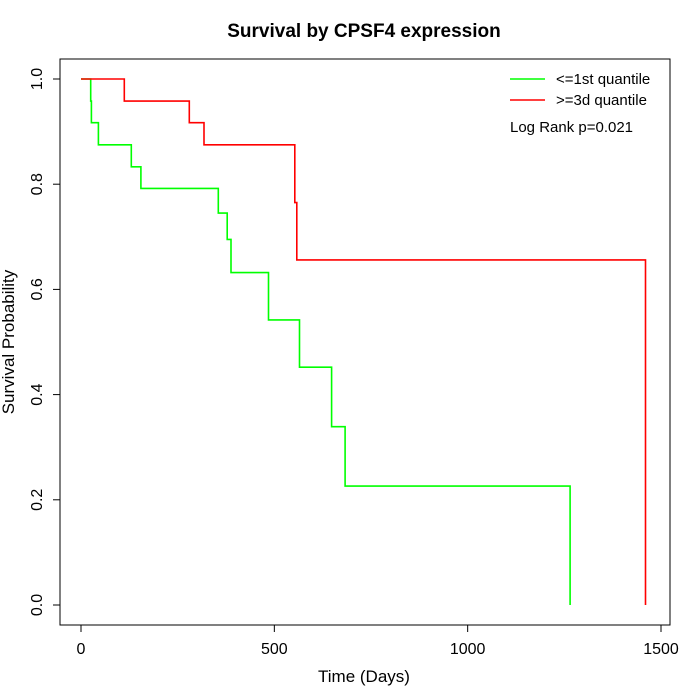 The height and width of the screenshot is (700, 700). What do you see at coordinates (9, 341) in the screenshot?
I see `y-axis-label: Survival Probability` at bounding box center [9, 341].